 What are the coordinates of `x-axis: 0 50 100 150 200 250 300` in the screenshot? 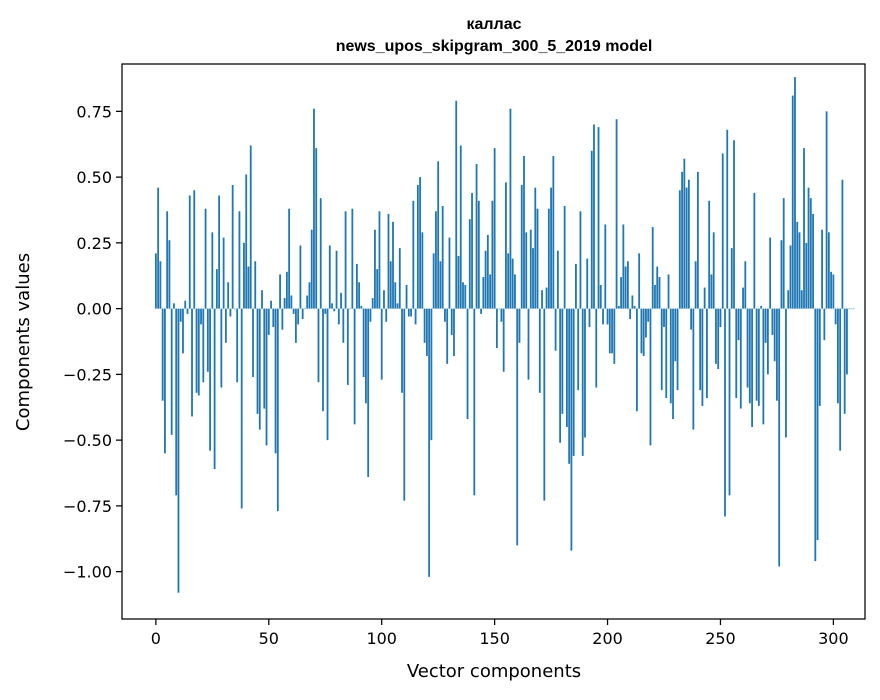 It's located at (500, 633).